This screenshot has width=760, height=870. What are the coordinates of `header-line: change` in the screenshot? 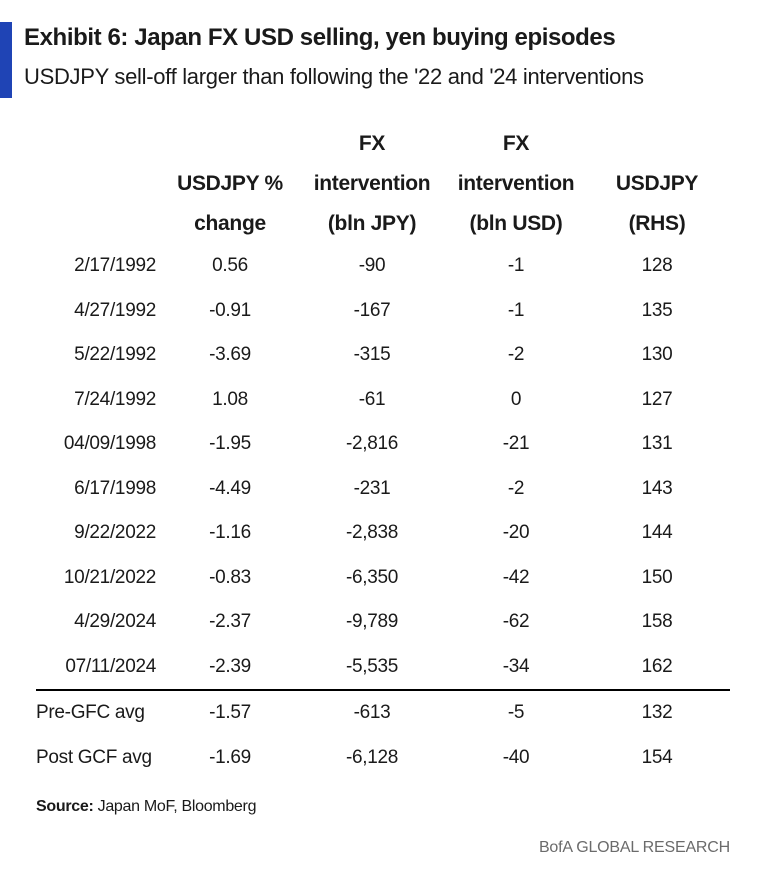 It's located at (230, 223).